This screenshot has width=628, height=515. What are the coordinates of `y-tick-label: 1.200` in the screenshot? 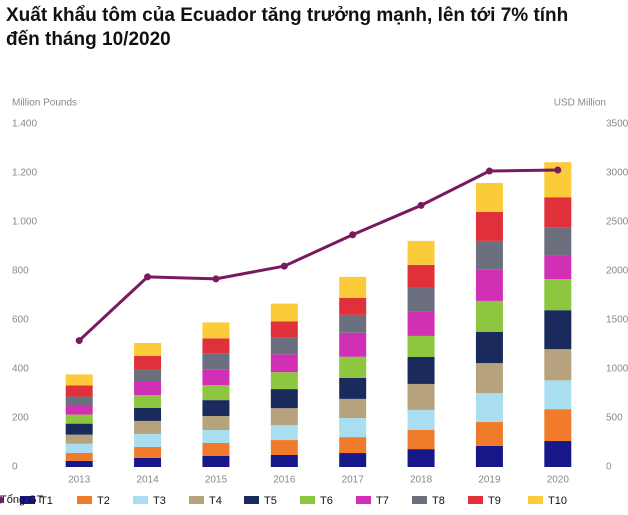 It's located at (24, 173).